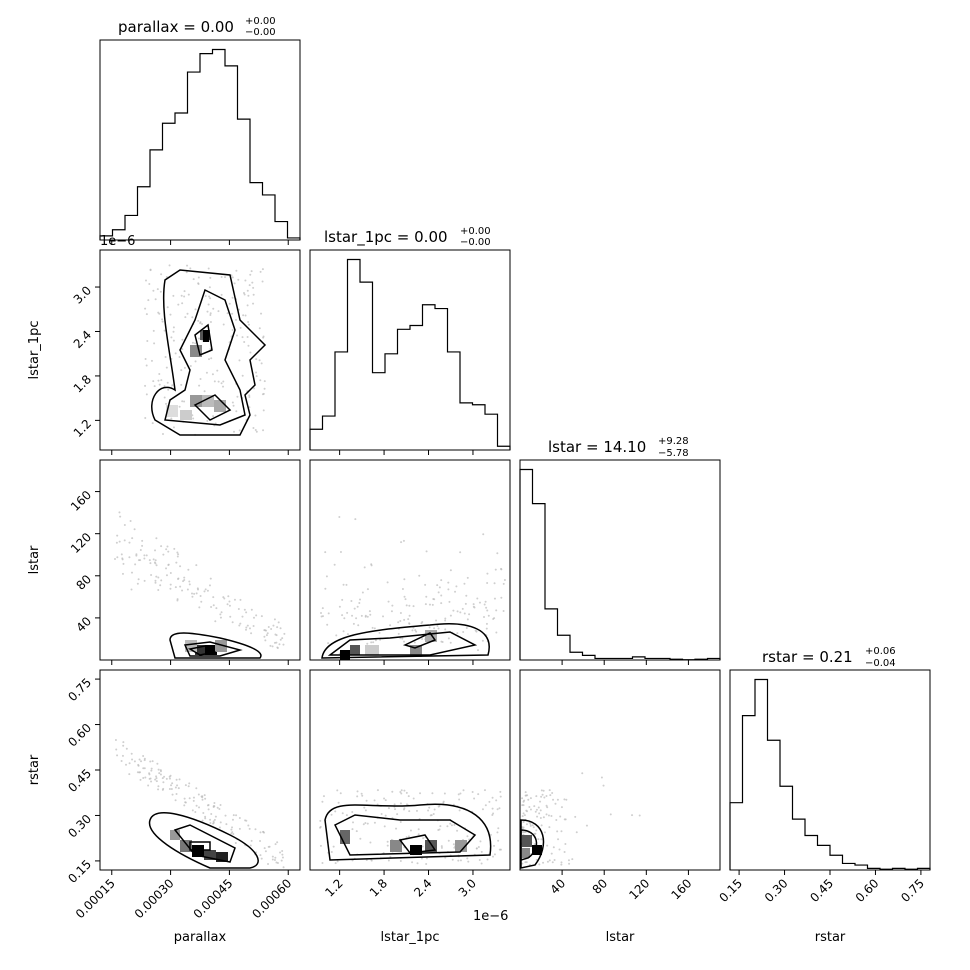 Image resolution: width=970 pixels, height=970 pixels. I want to click on y-tick-label: 1.8, so click(82, 383).